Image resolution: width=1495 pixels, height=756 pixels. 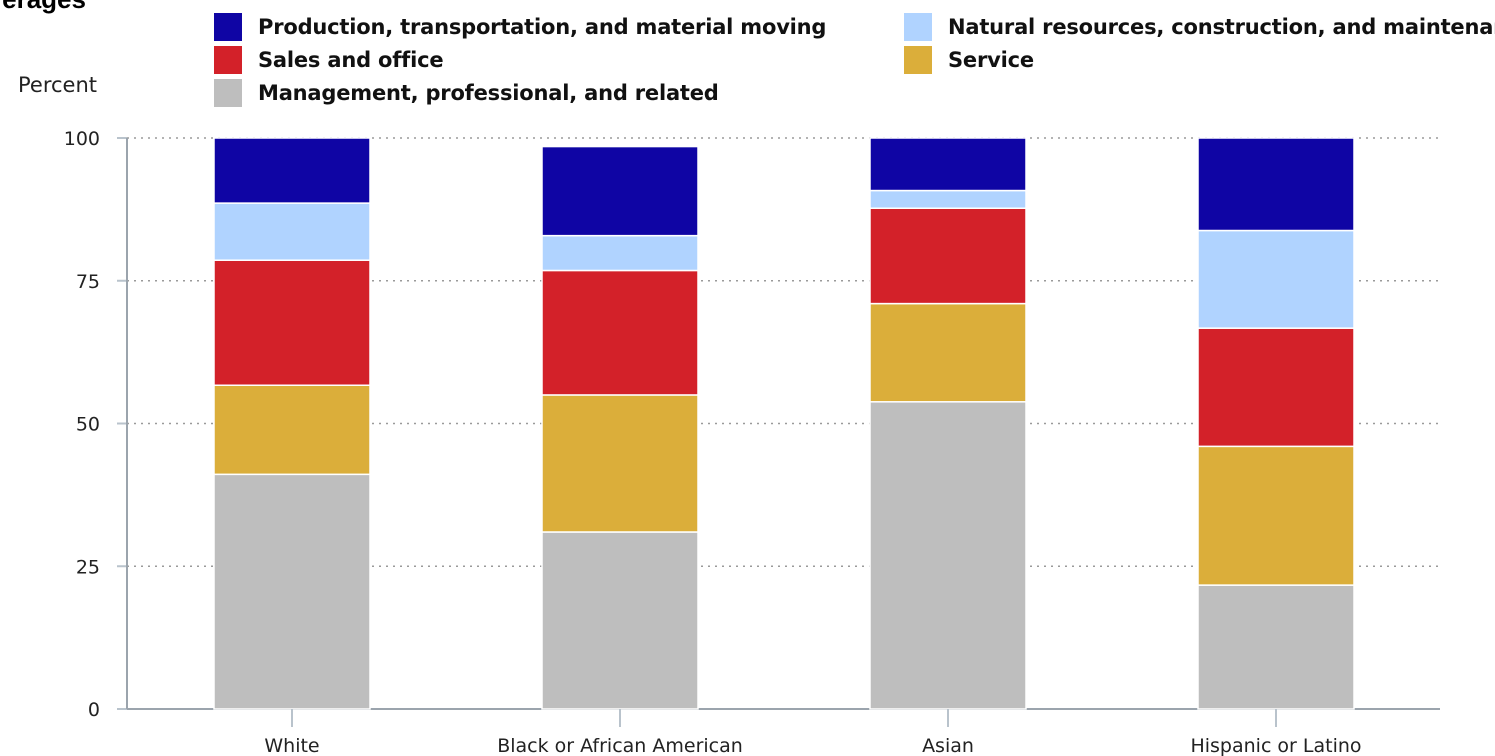 What do you see at coordinates (291, 745) in the screenshot?
I see `x-tick-label: White` at bounding box center [291, 745].